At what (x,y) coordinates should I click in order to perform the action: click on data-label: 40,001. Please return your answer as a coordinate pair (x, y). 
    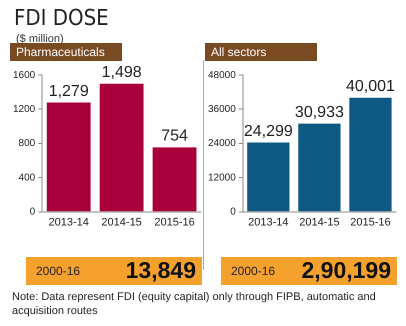
    Looking at the image, I should click on (371, 87).